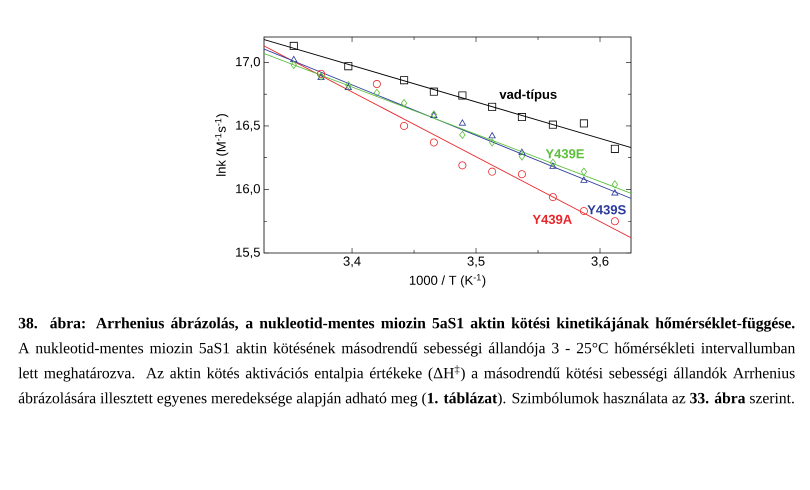 This screenshot has height=490, width=810. What do you see at coordinates (565, 153) in the screenshot?
I see `series-label: Y439E` at bounding box center [565, 153].